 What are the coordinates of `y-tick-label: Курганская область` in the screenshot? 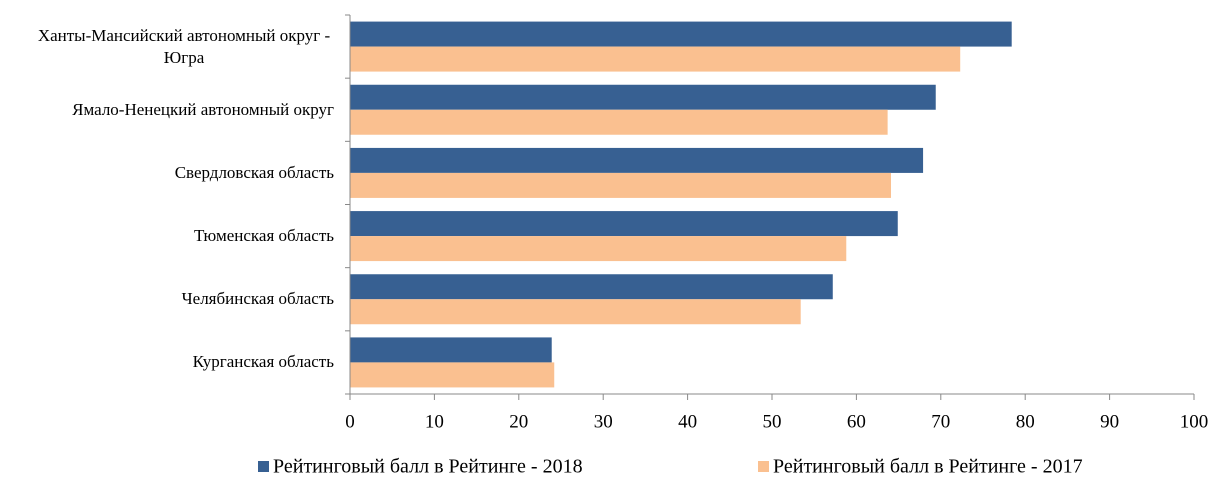 It's located at (263, 362).